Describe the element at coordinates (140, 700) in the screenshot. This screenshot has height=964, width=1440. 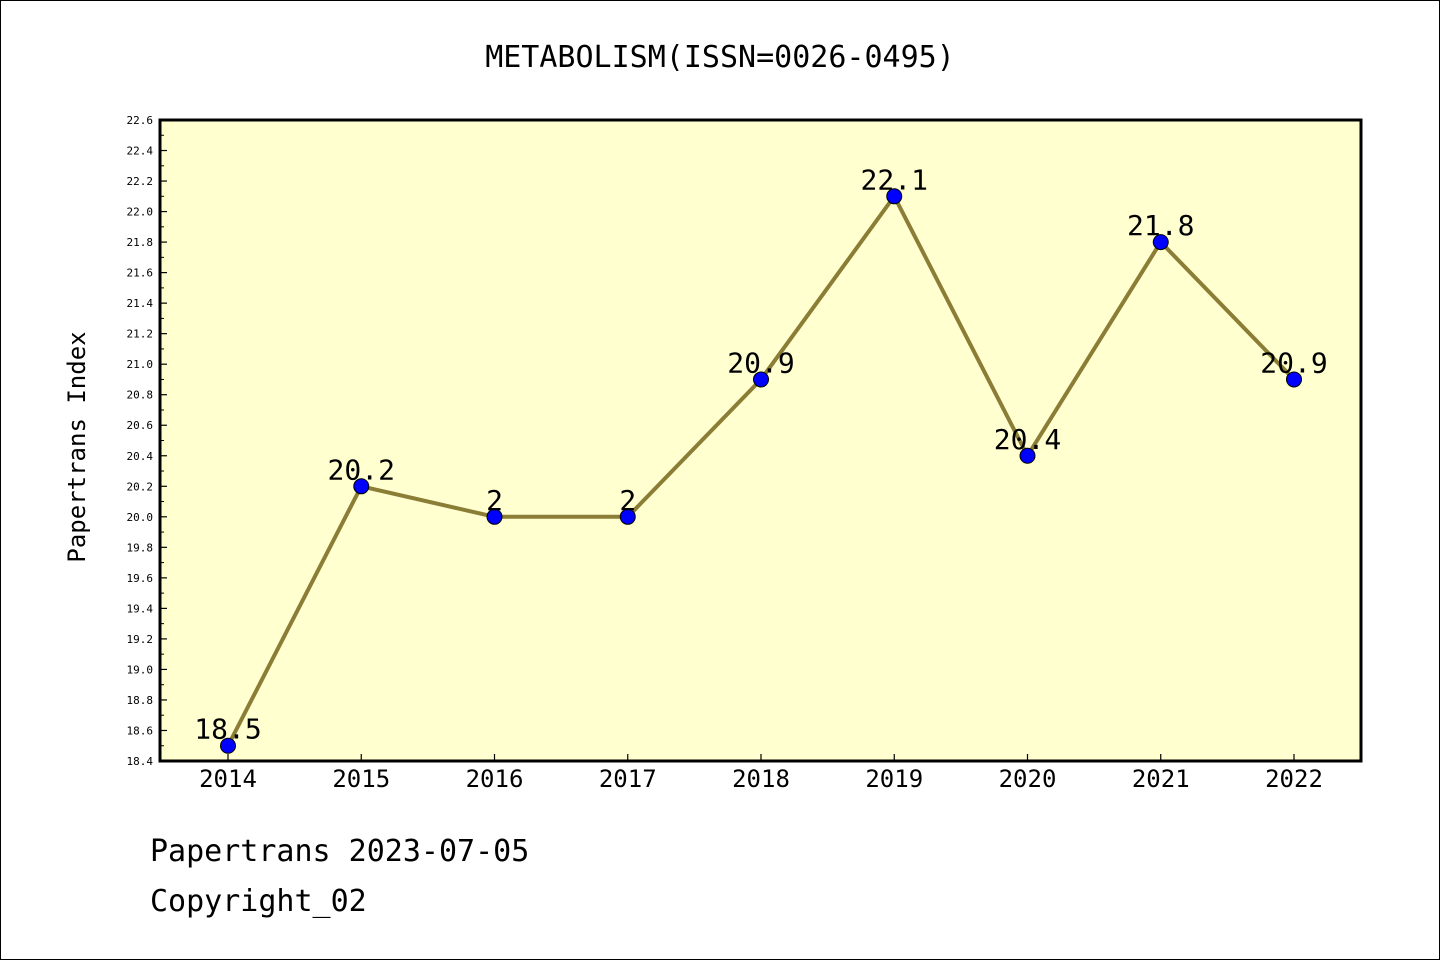
I see `y-tick-label: 18.8` at that location.